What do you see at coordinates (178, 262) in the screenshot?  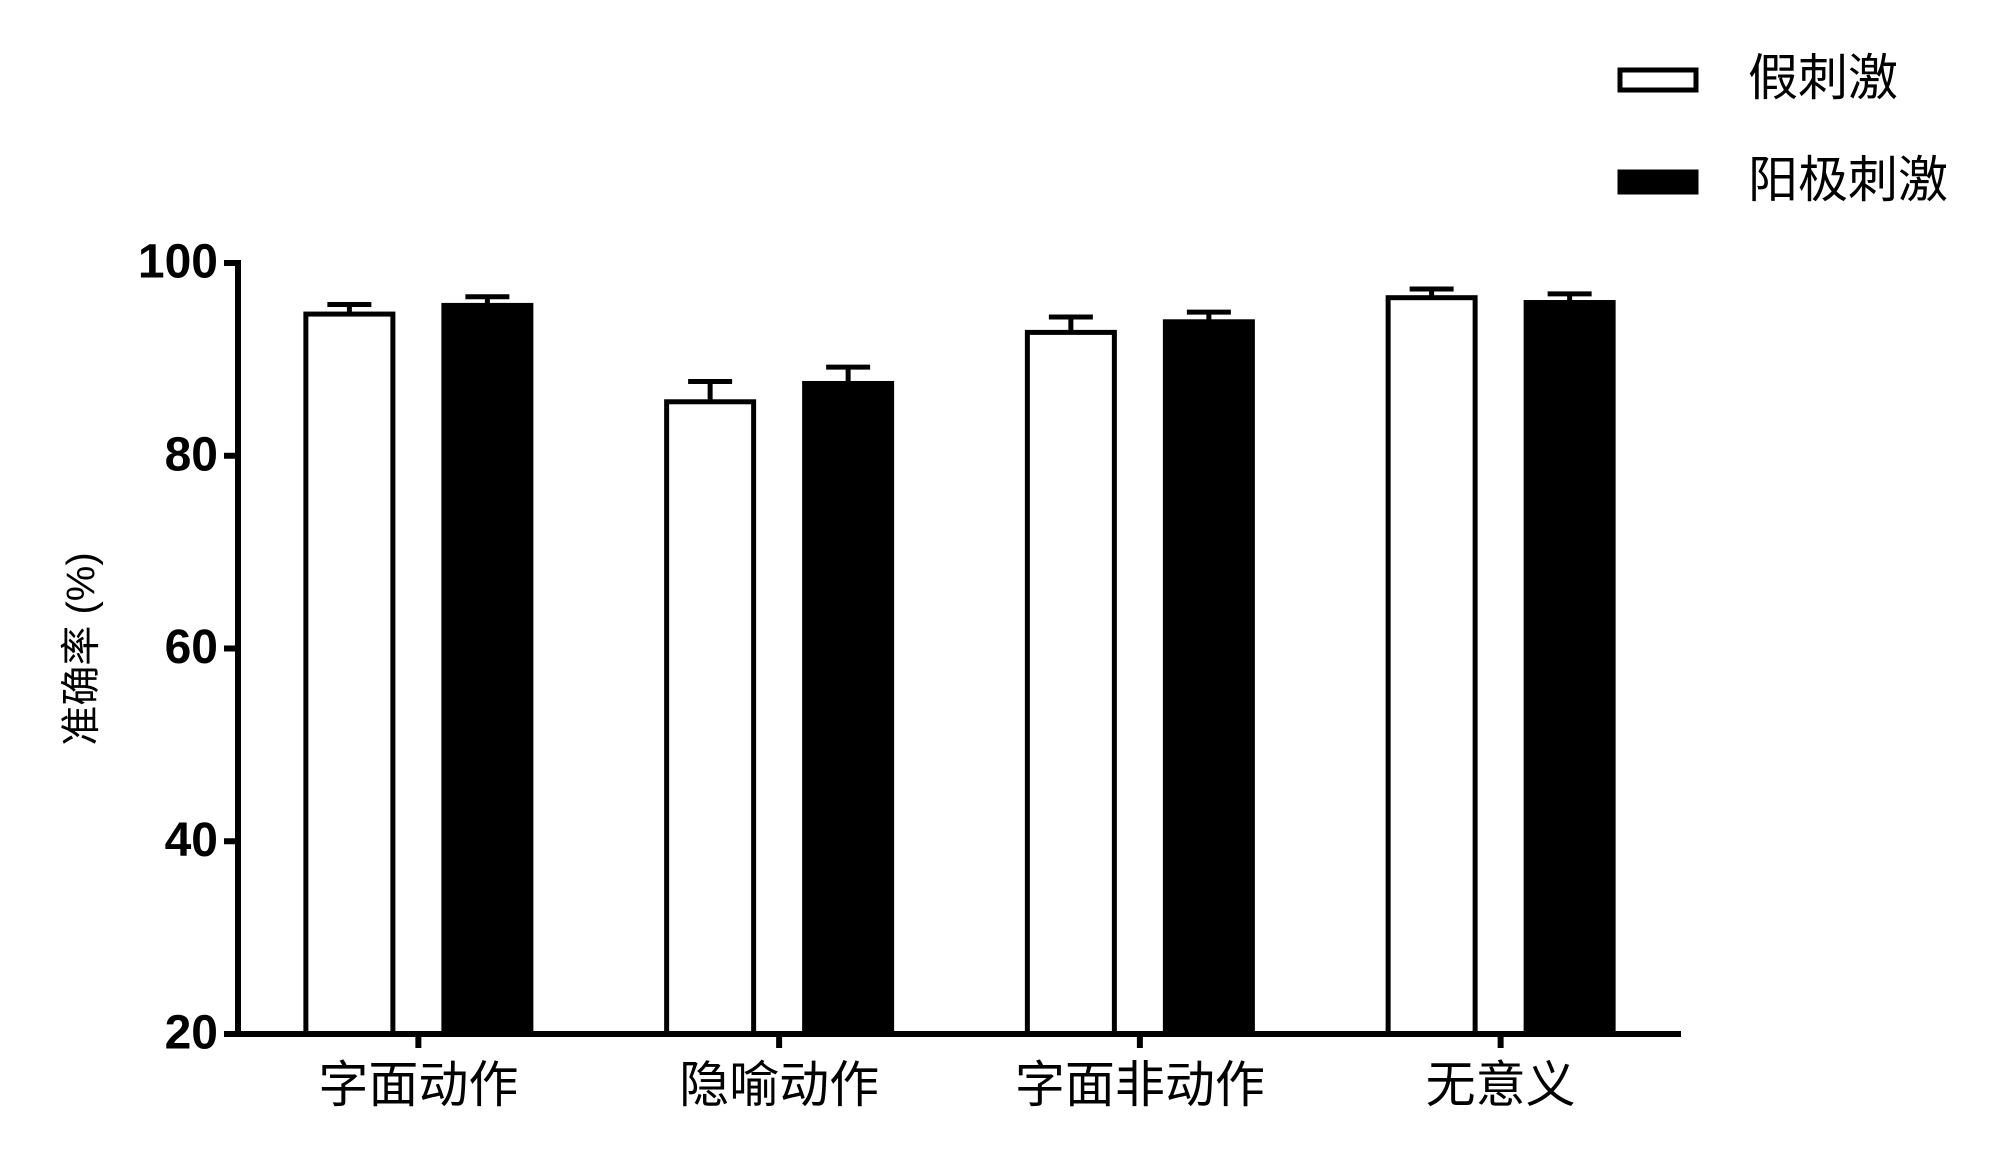 I see `y-tick-label: 100` at bounding box center [178, 262].